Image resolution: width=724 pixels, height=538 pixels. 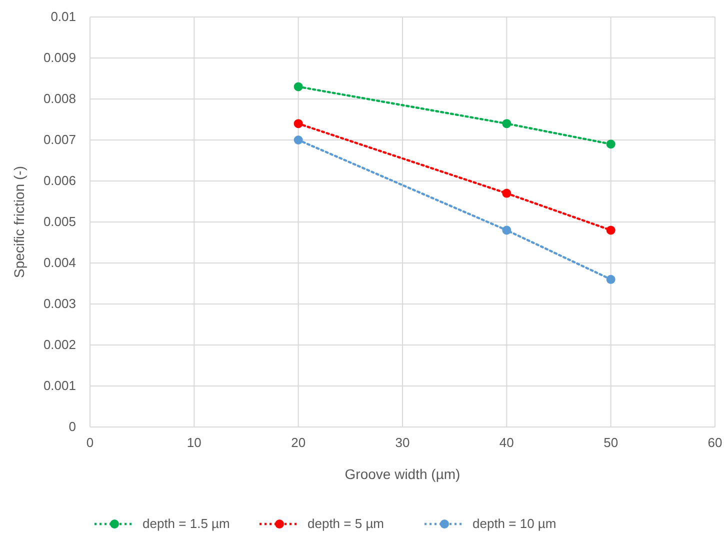 I want to click on x-axis-title: Groove width (µm), so click(x=402, y=474).